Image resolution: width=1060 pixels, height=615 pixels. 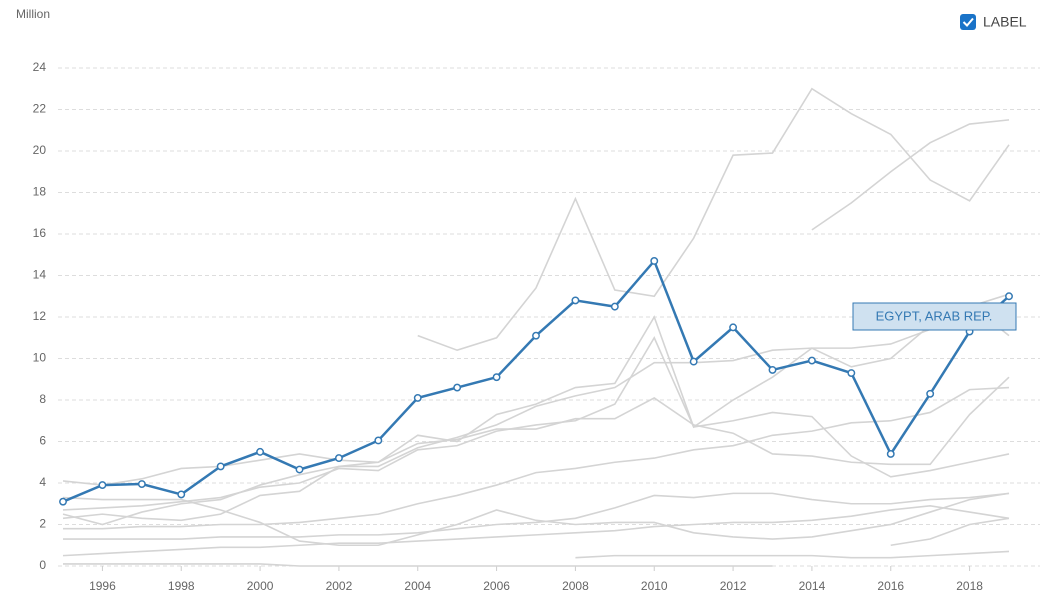 What do you see at coordinates (102, 586) in the screenshot?
I see `x-tick-label: 1996` at bounding box center [102, 586].